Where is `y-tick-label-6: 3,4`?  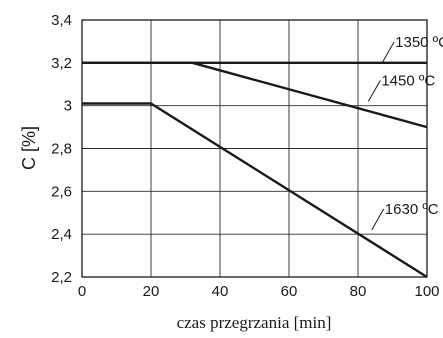 y-tick-label-6: 3,4 is located at coordinates (61, 20).